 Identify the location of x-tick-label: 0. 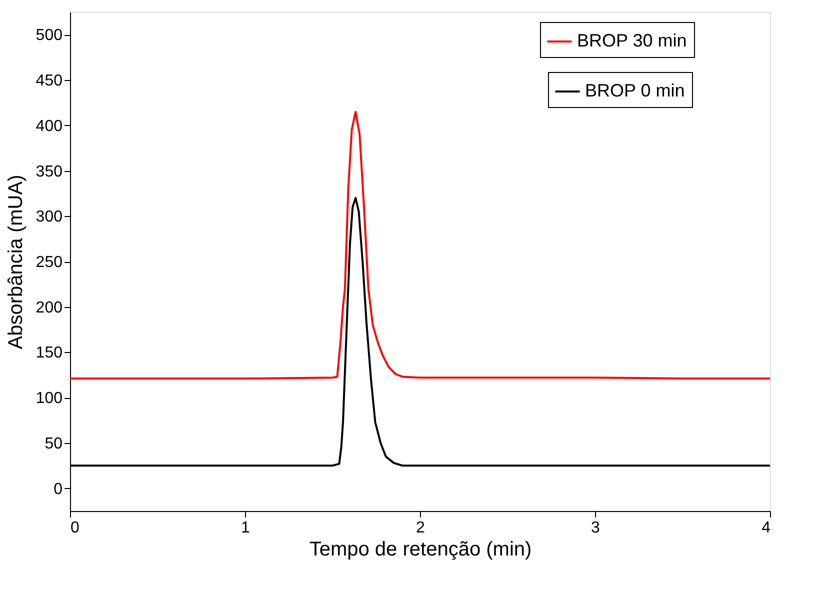
(75, 528).